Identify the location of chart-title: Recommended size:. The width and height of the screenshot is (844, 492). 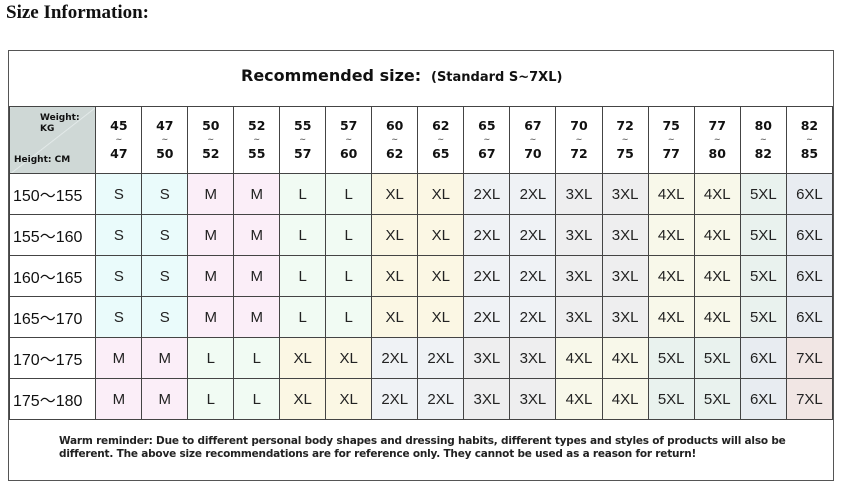
(331, 75).